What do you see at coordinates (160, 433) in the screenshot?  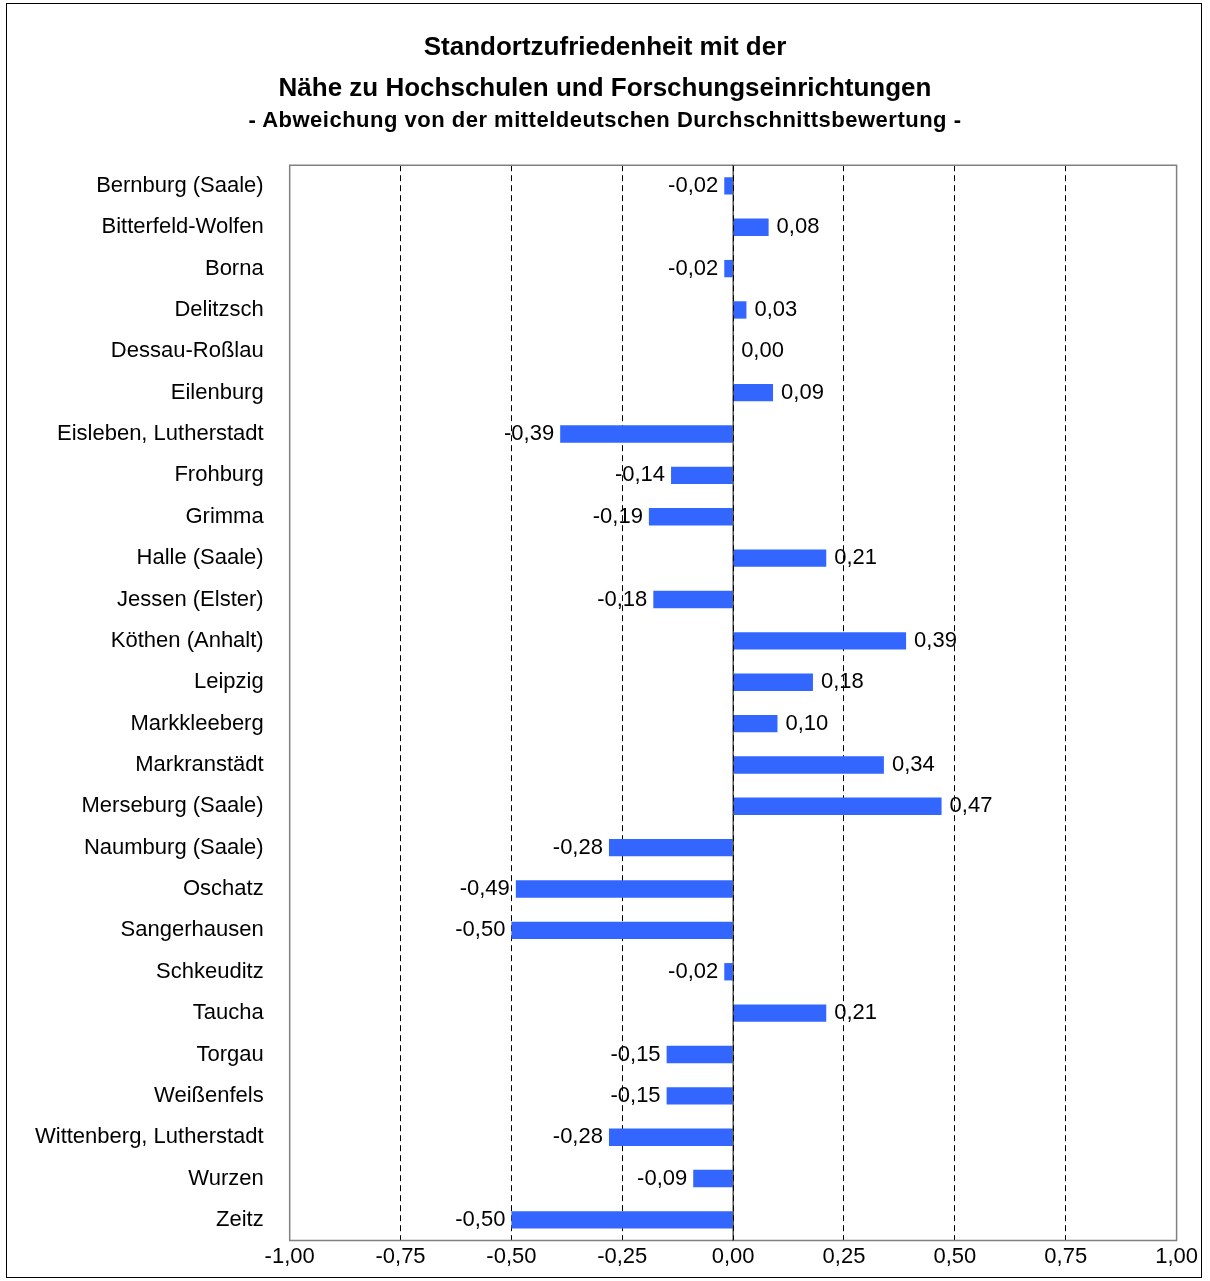 I see `y-tick-label: Eisleben, Lutherstadt` at bounding box center [160, 433].